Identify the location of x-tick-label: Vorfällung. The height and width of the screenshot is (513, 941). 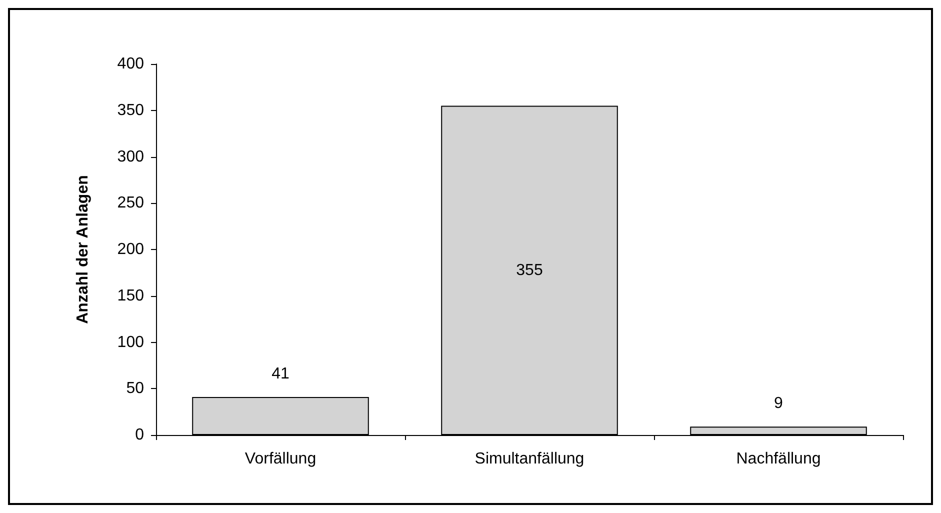
(280, 459).